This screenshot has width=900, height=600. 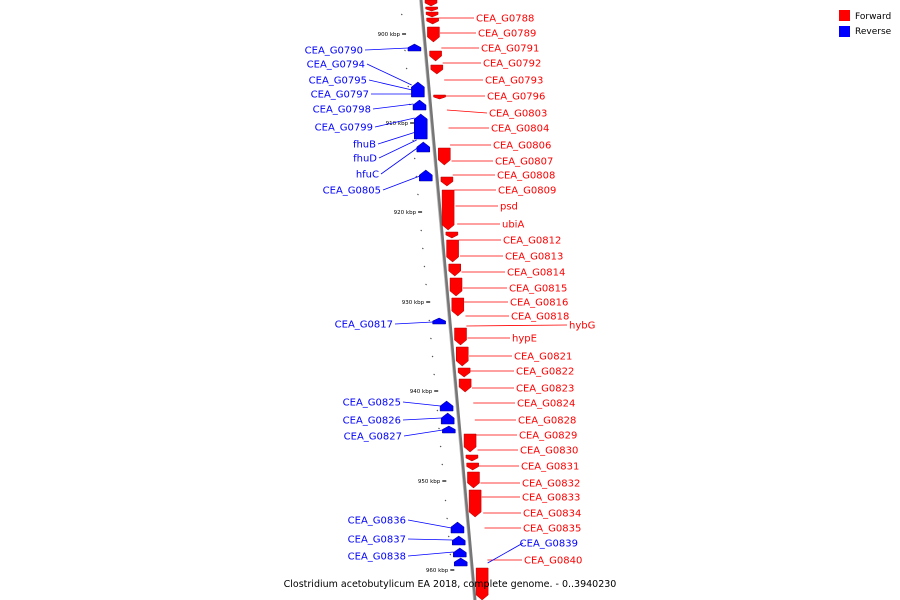 I want to click on forward-gene-label: CEA_G0818, so click(x=540, y=317).